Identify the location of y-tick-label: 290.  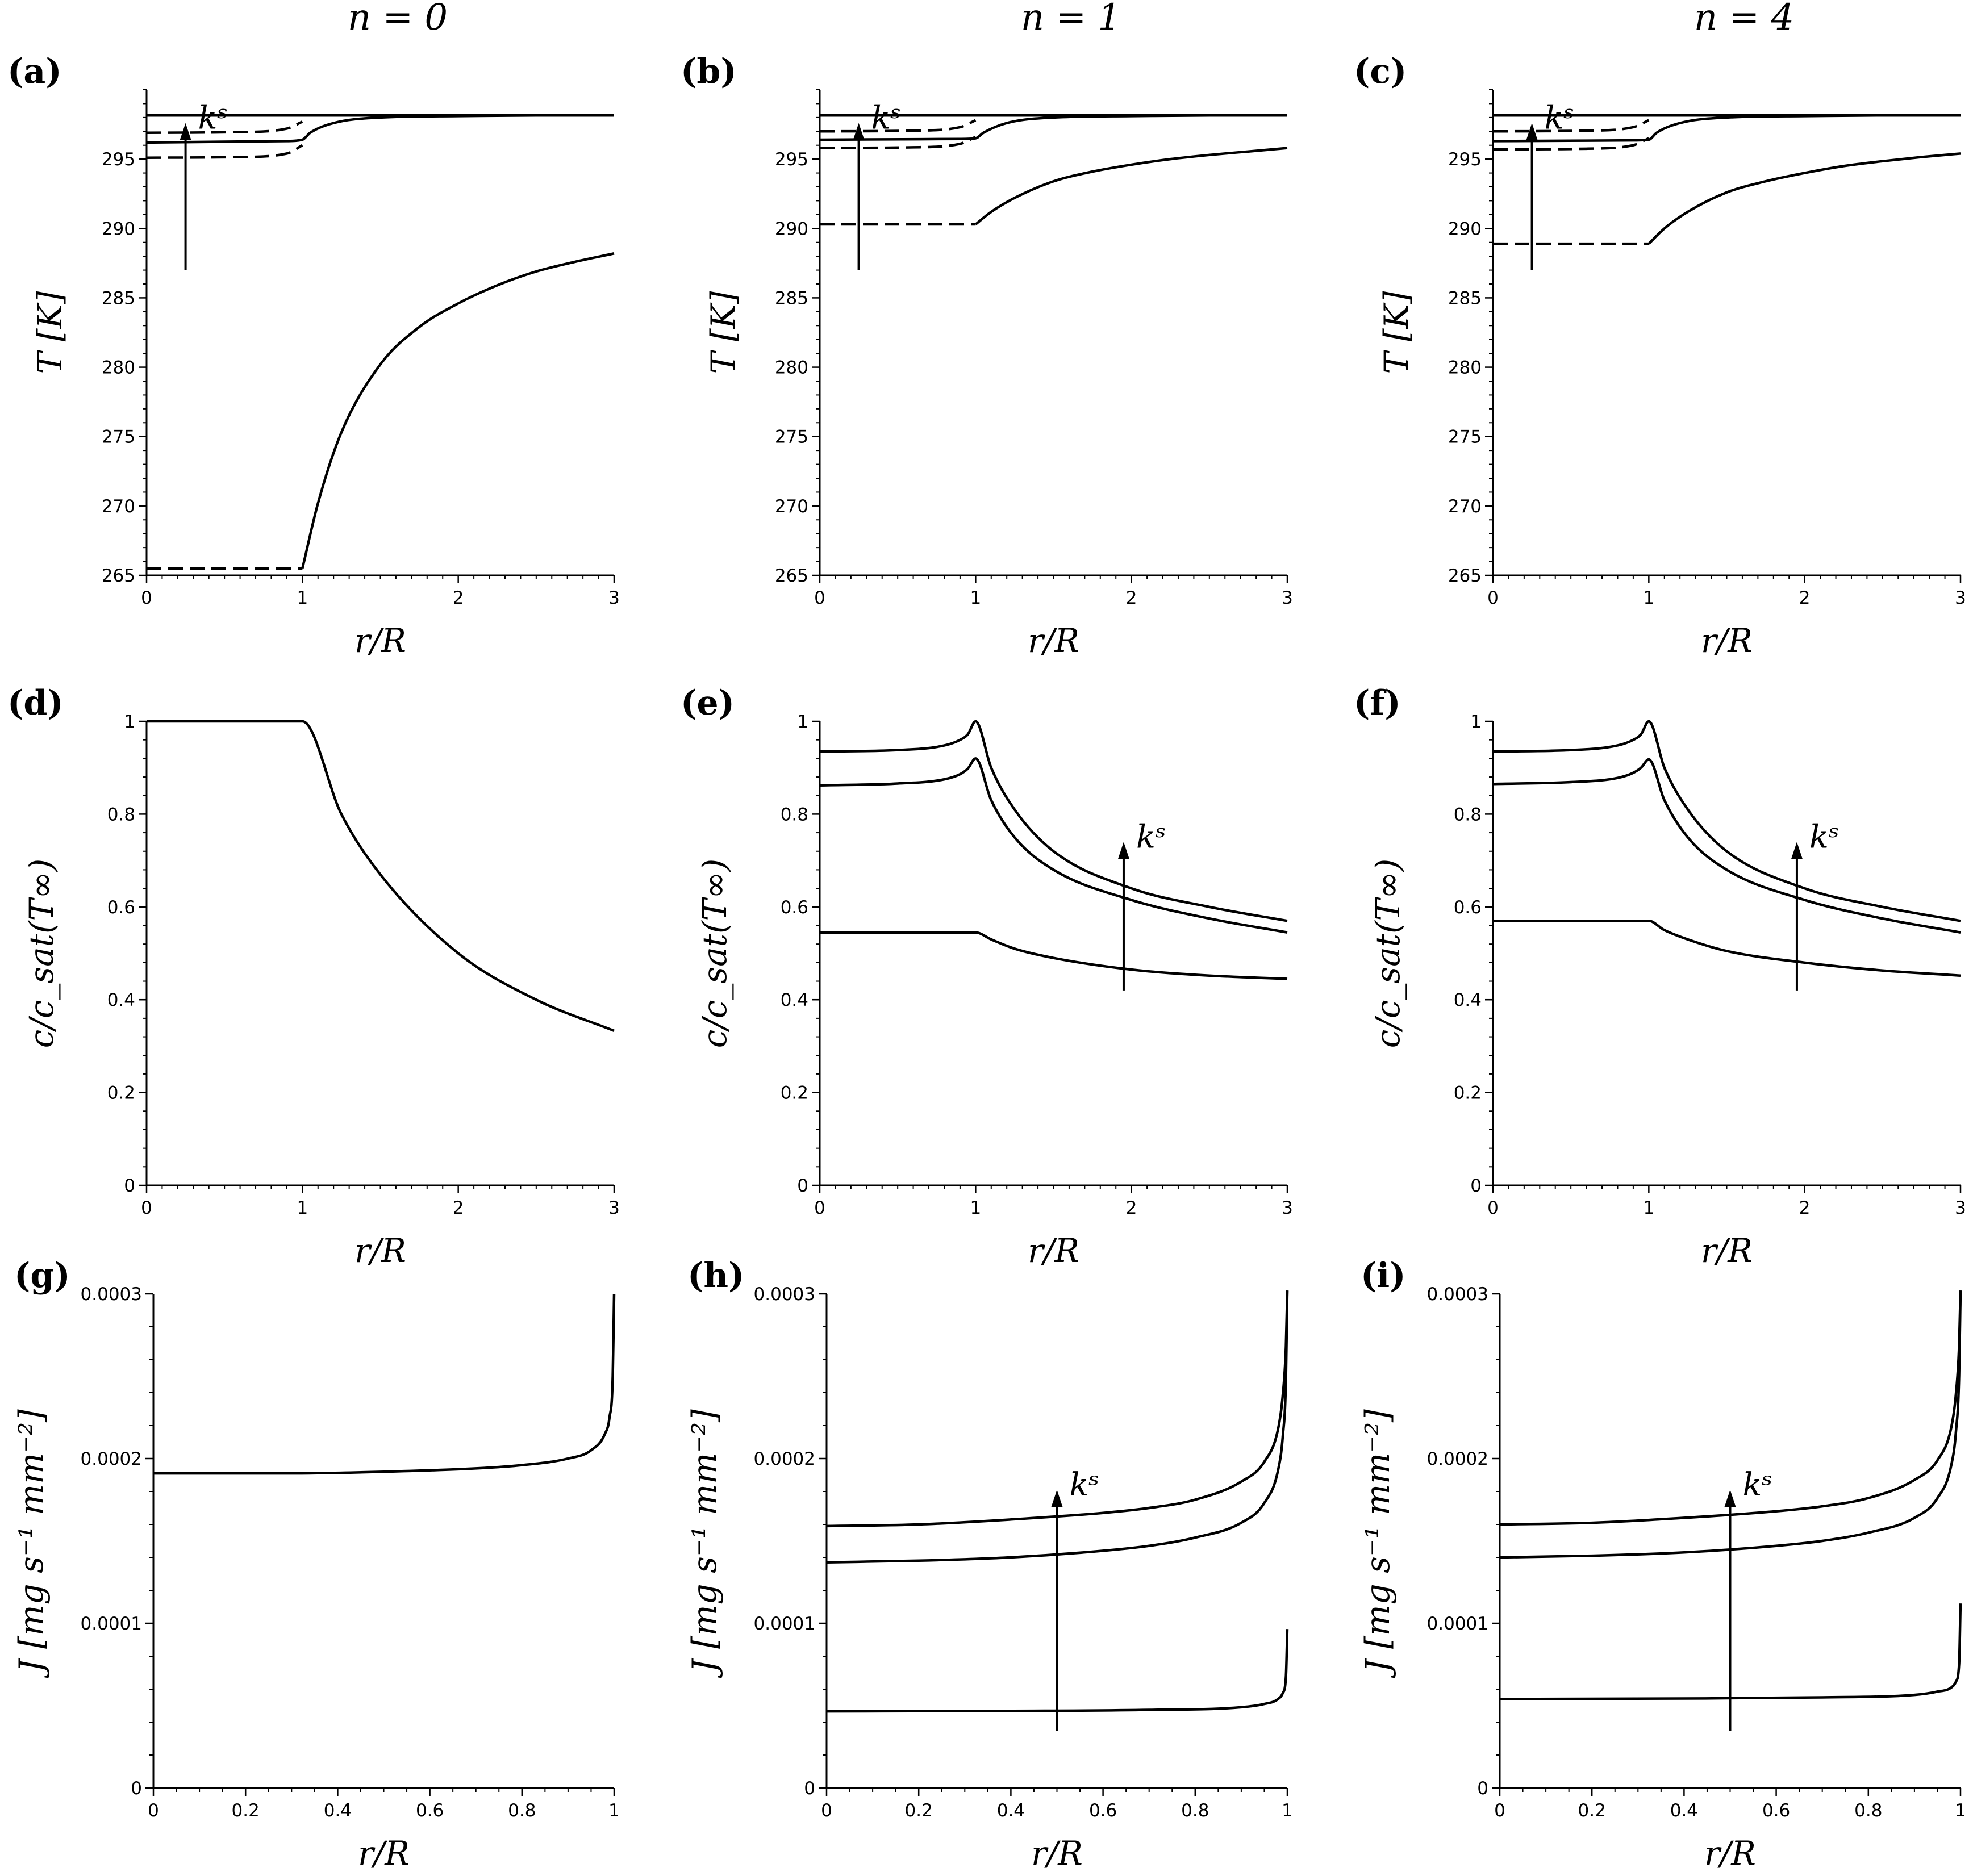
(118, 229).